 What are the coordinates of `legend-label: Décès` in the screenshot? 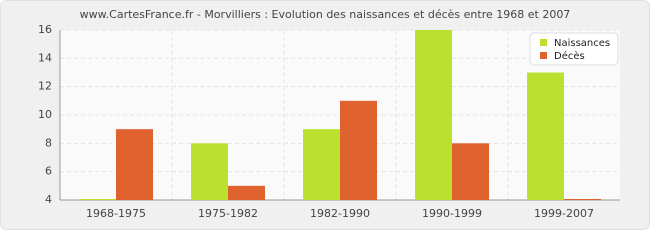 It's located at (569, 56).